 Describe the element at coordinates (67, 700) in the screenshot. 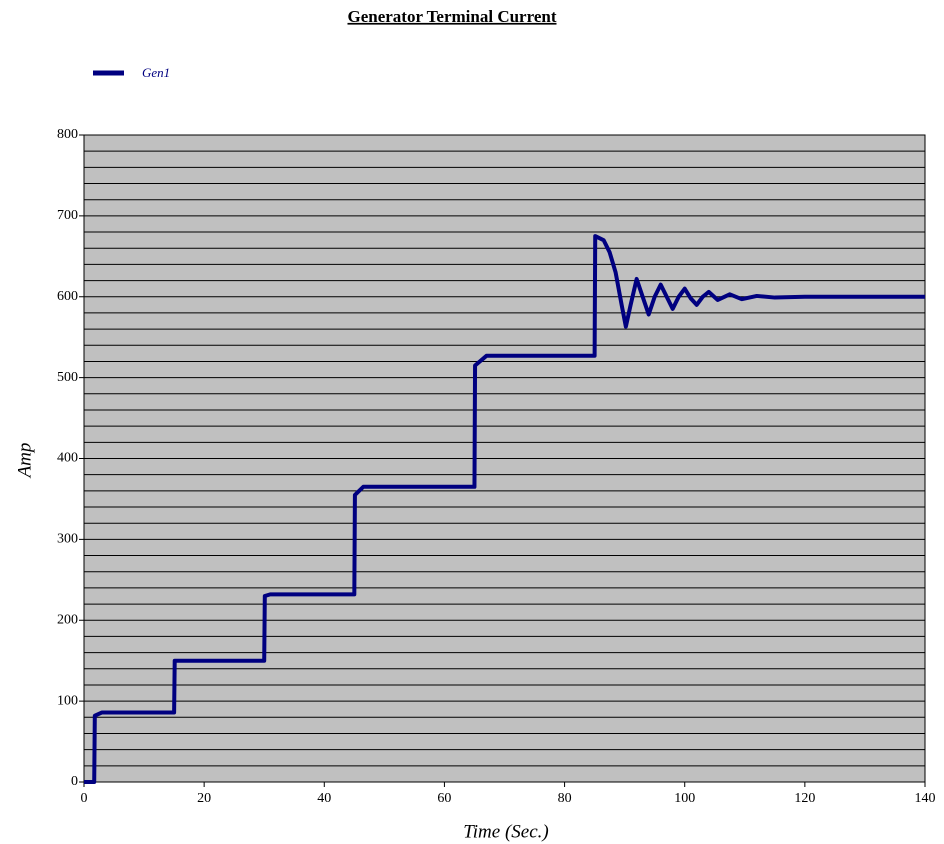

I see `y-tick-label: 100` at that location.